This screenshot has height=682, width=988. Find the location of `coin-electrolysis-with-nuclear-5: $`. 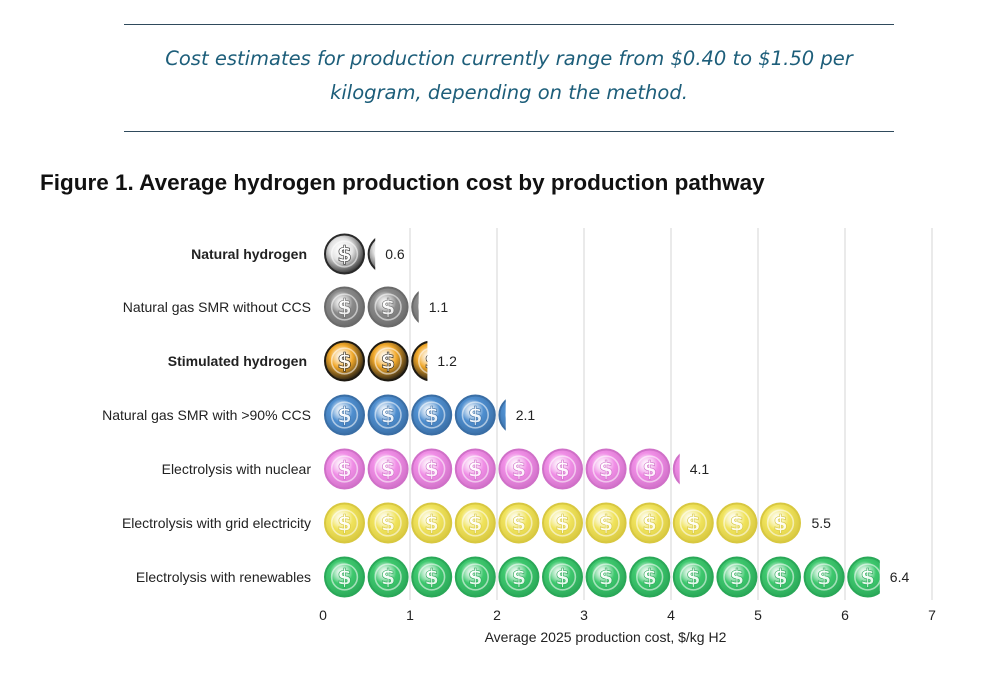

coin-electrolysis-with-nuclear-5: $ is located at coordinates (519, 469).